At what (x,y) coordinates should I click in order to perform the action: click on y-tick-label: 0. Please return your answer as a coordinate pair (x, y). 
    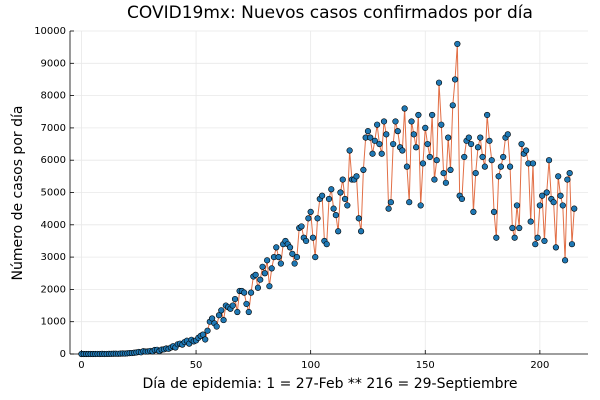
    Looking at the image, I should click on (63, 354).